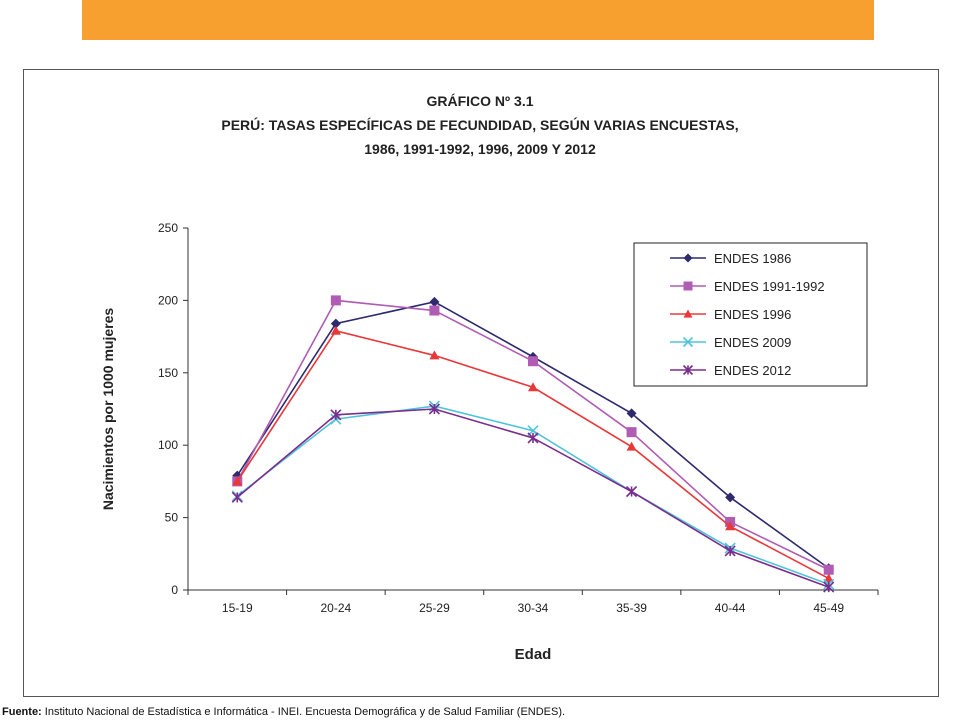  Describe the element at coordinates (480, 149) in the screenshot. I see `chart-title-years: 1986, 1991-1992, 1996, 2009 Y 2012` at that location.